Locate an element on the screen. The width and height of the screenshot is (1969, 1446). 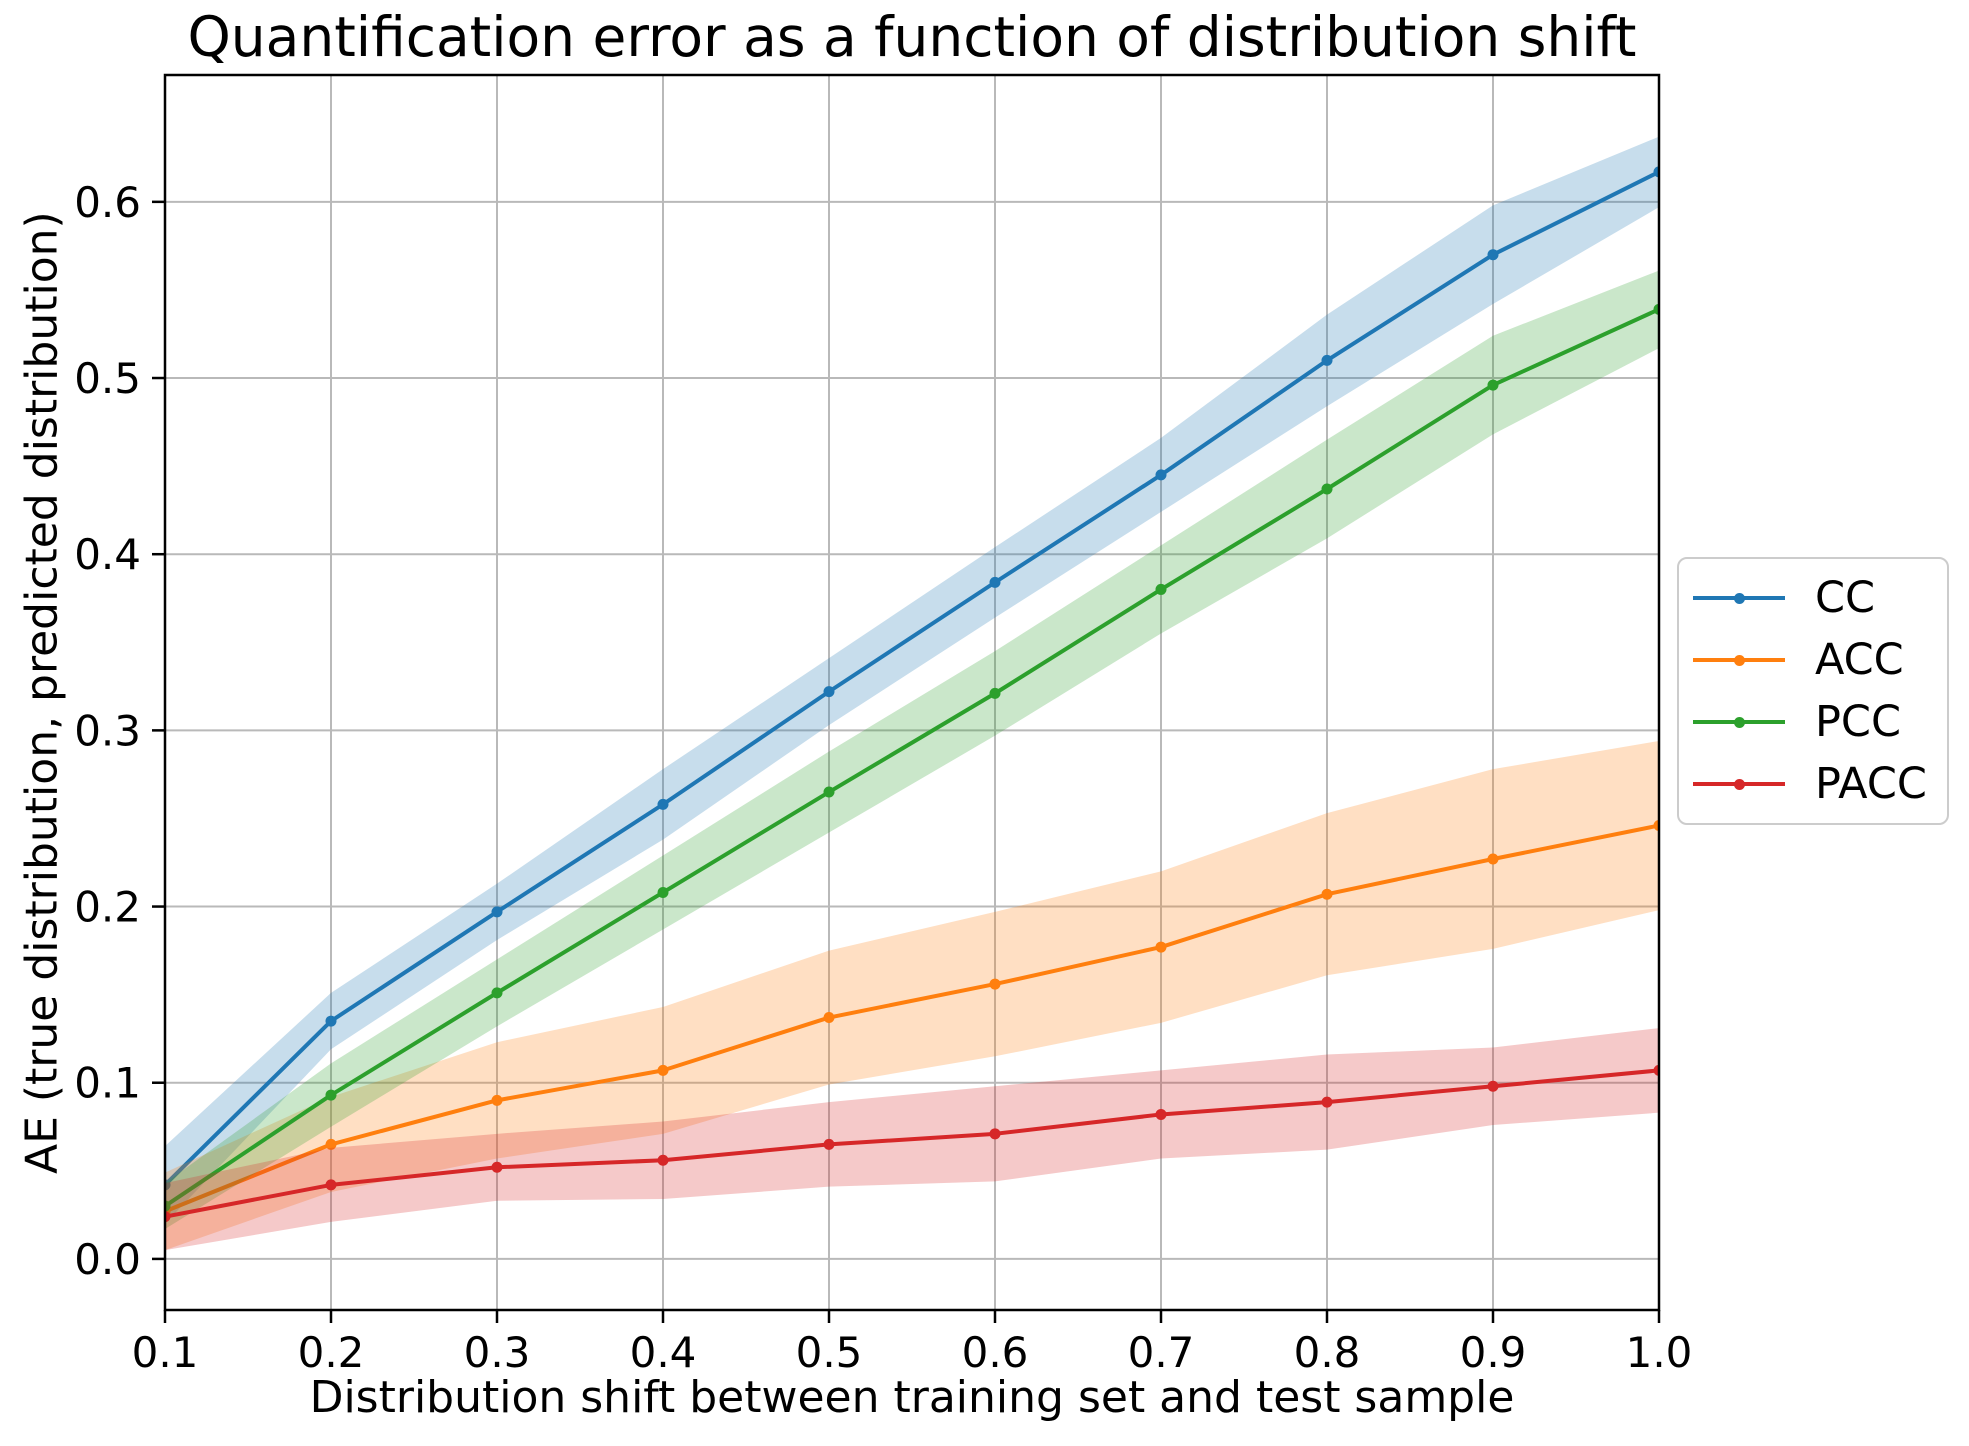
legend-item-cc: CC is located at coordinates (1813, 598).